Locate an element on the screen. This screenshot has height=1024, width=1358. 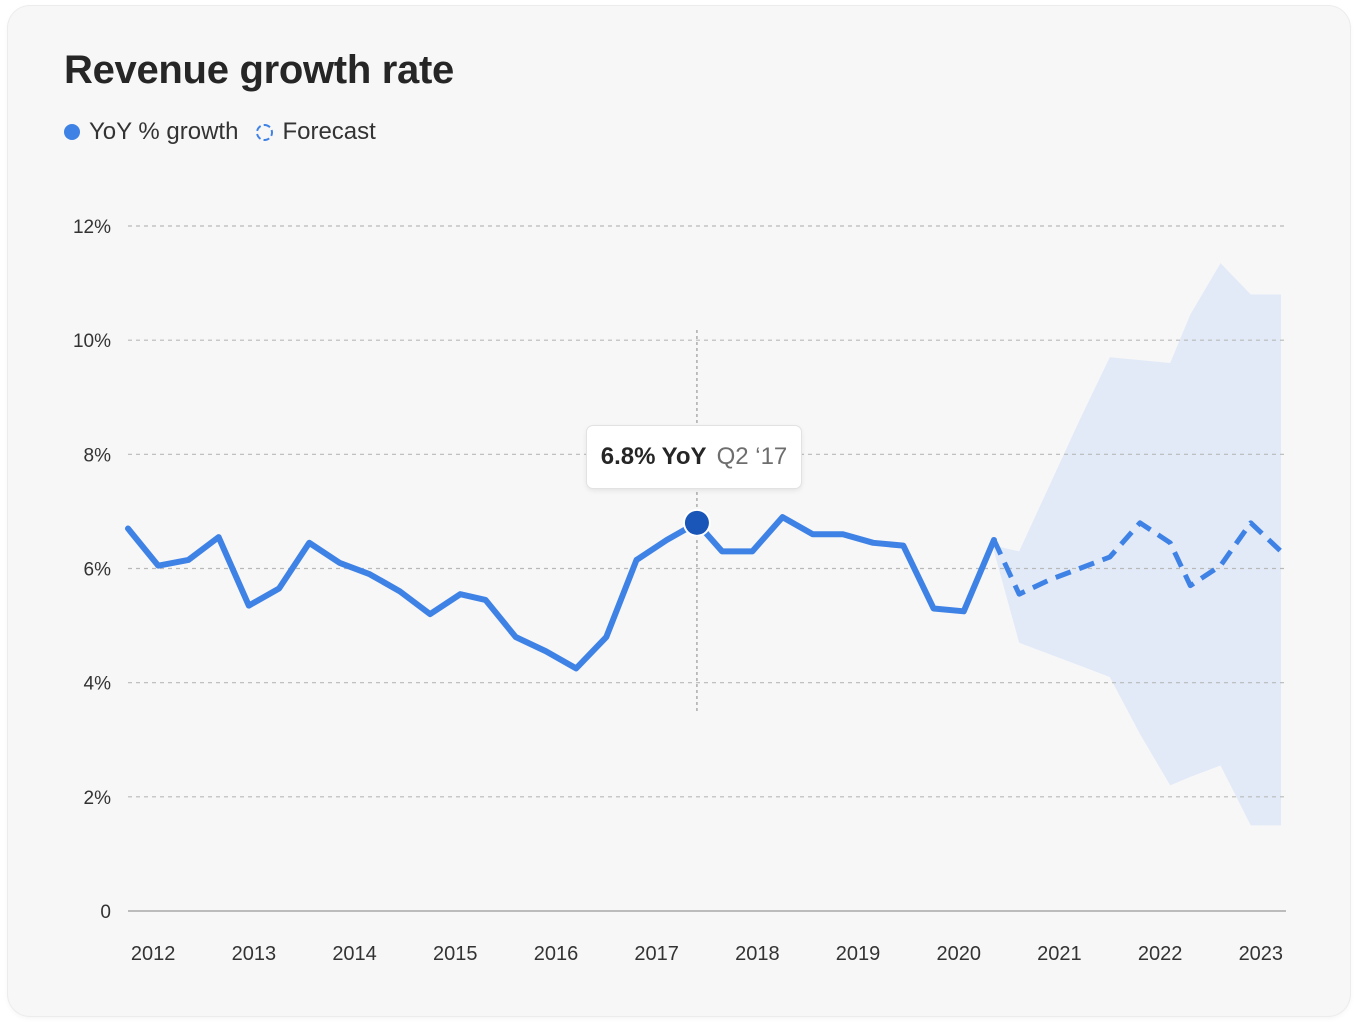
x-tick-label: 2016 is located at coordinates (556, 954).